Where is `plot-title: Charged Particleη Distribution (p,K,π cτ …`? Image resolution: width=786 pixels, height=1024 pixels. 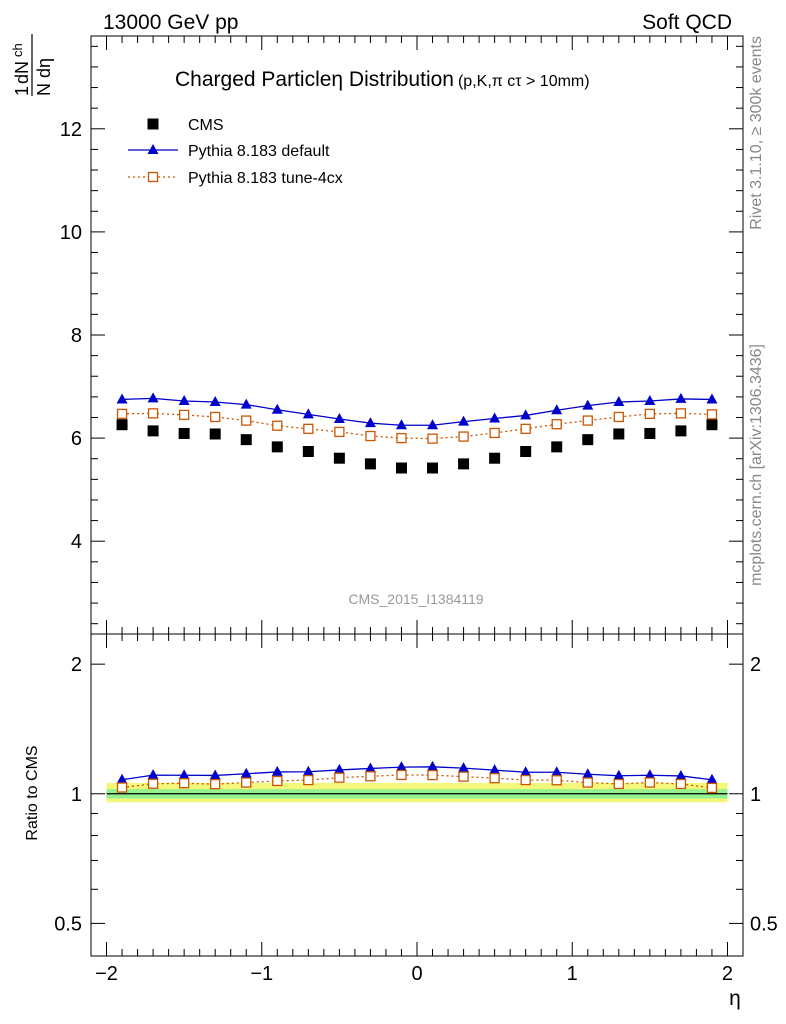
plot-title: Charged Particleη Distribution (p,K,π cτ … is located at coordinates (382, 79).